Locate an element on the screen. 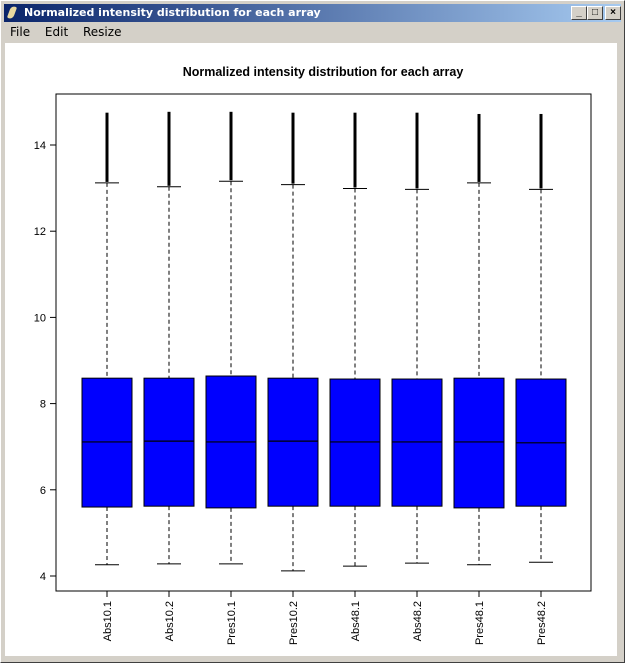  x-tick-label: Abs48.1 is located at coordinates (356, 621).